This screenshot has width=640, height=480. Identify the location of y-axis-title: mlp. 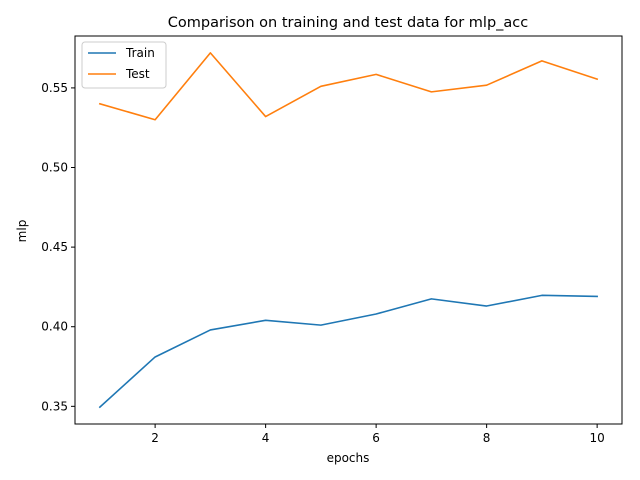
(22, 231).